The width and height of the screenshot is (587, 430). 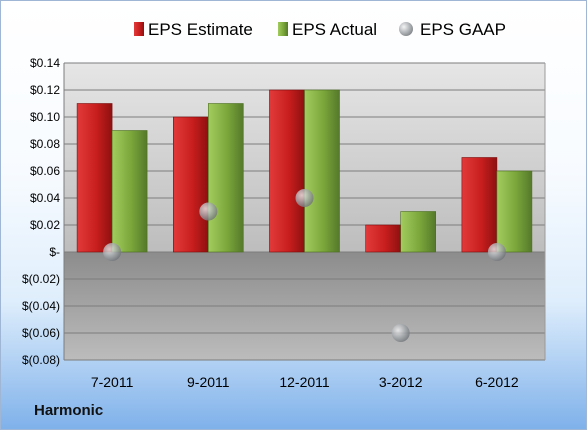 What do you see at coordinates (41, 306) in the screenshot?
I see `y-tick-label: $(0.04)` at bounding box center [41, 306].